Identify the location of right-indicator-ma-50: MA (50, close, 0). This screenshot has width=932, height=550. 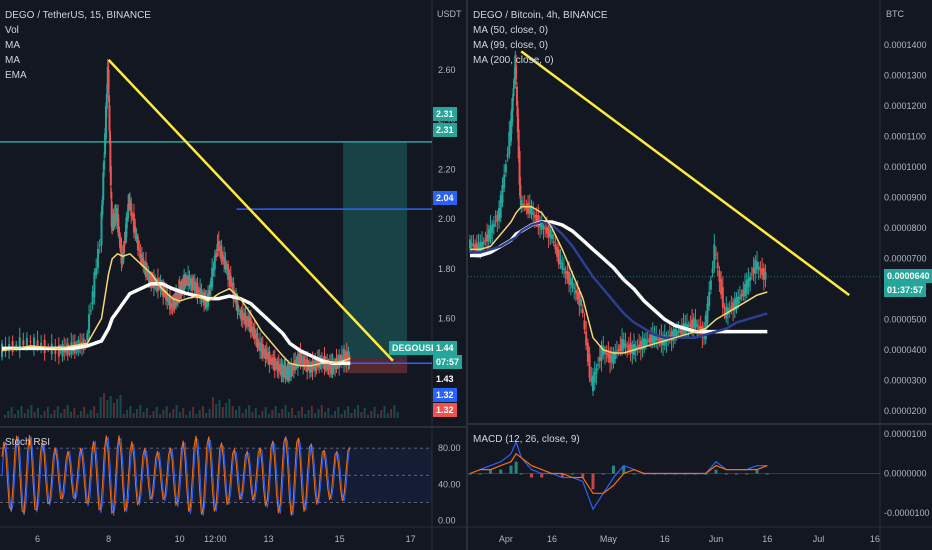
(511, 30).